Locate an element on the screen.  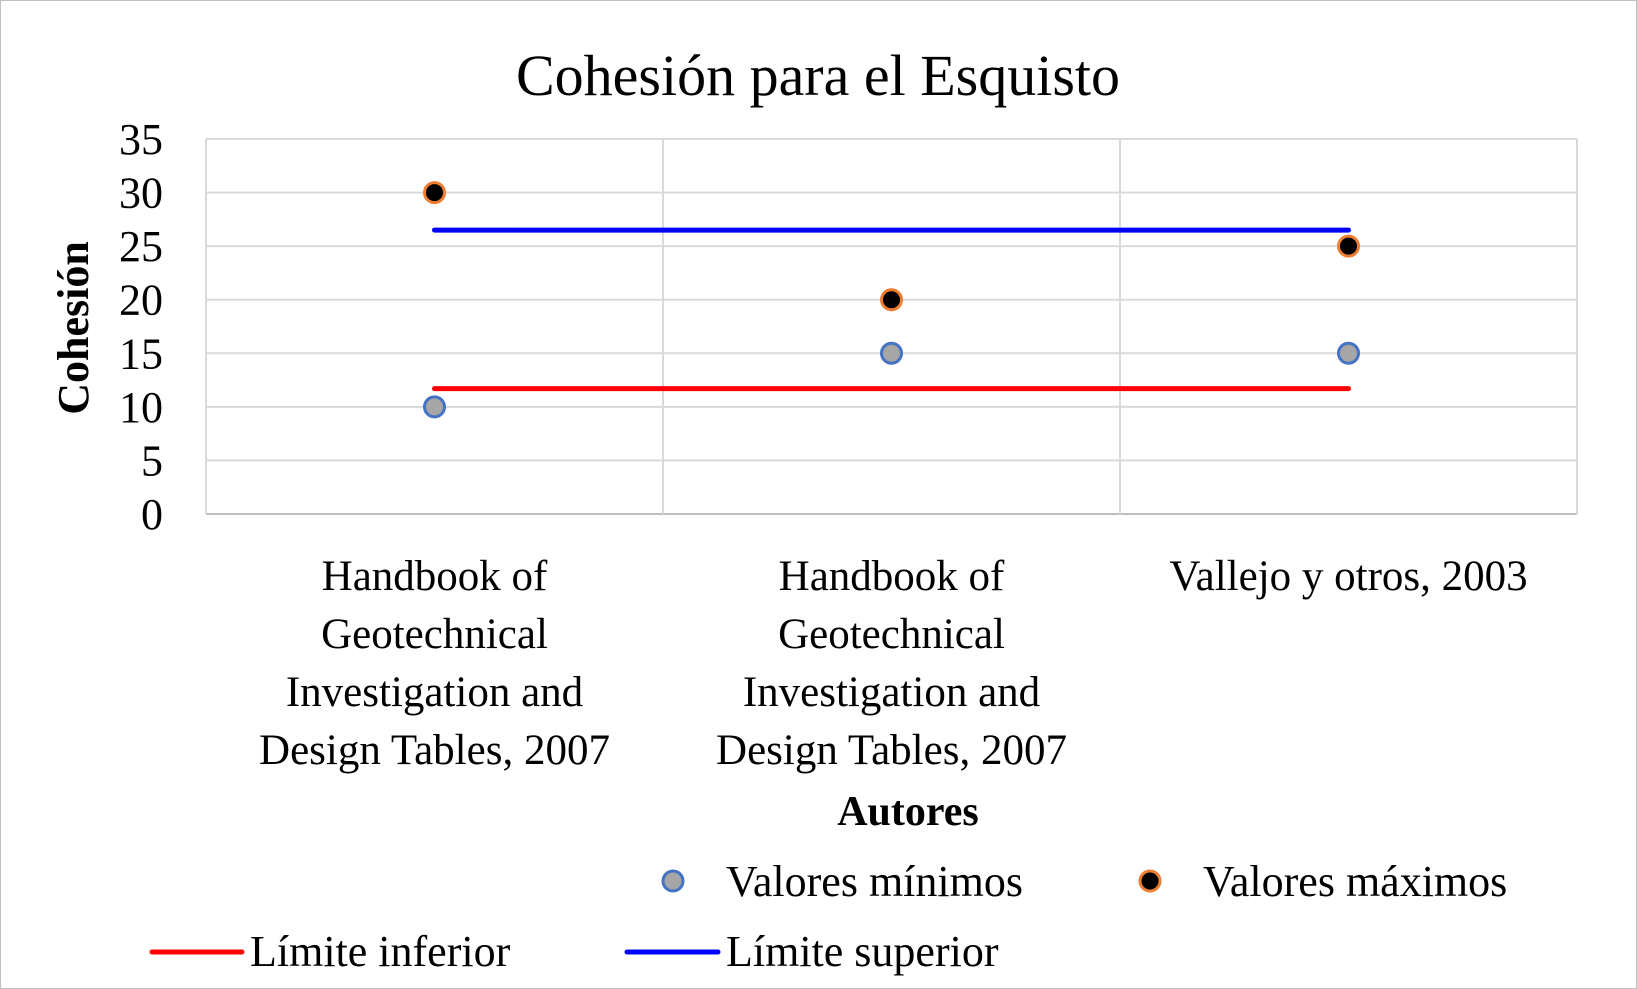
y-tick-label: 15 is located at coordinates (141, 353).